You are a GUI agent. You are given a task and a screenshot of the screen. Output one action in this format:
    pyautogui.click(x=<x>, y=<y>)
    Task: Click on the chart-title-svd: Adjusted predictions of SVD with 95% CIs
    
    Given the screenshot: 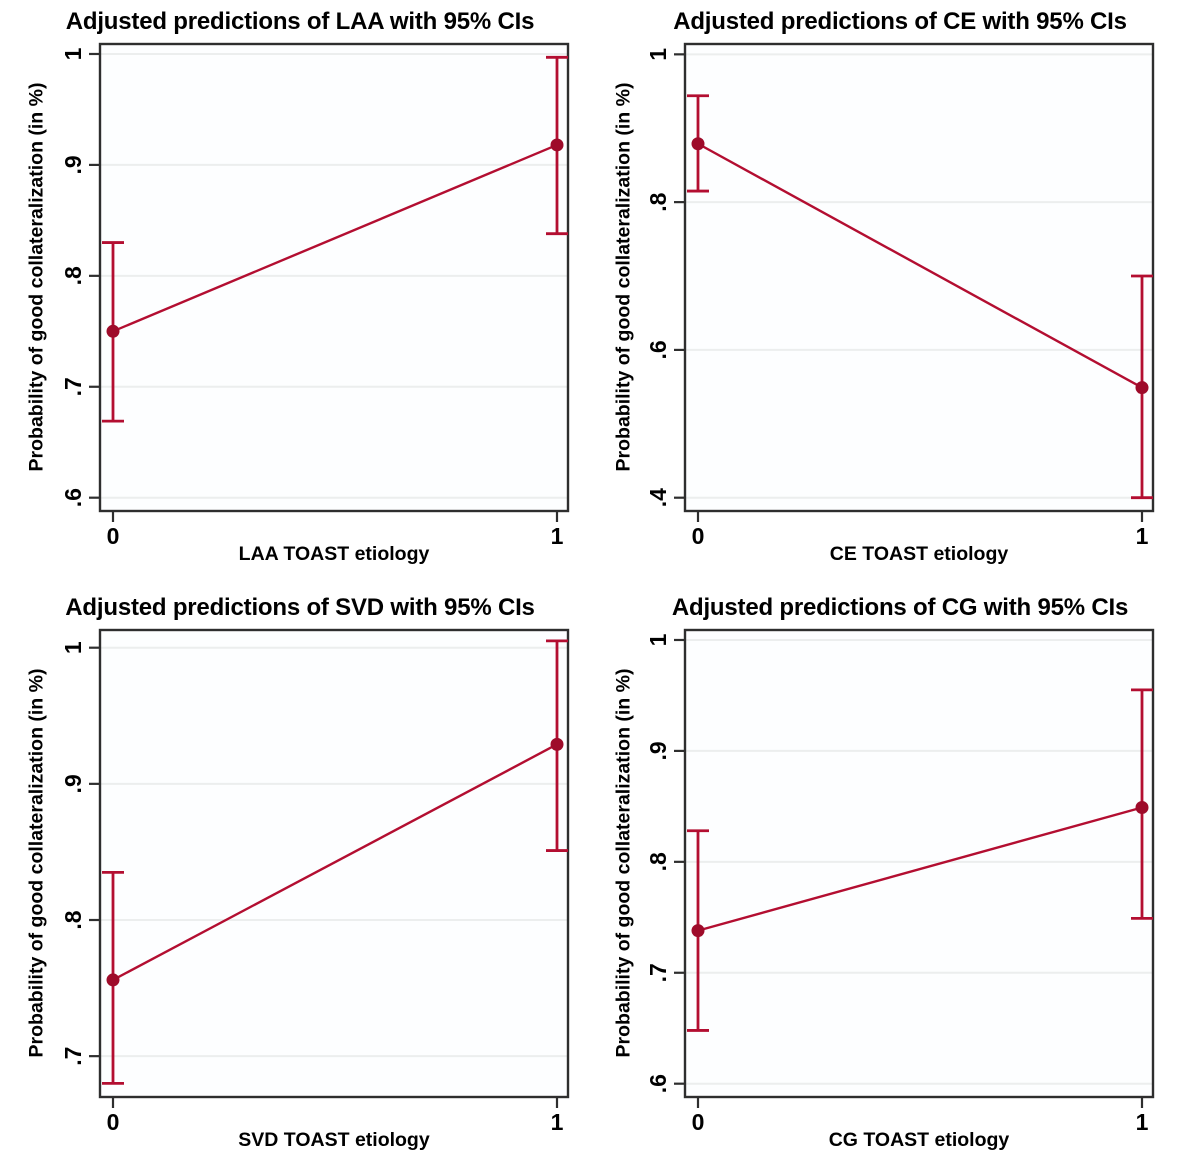 What is the action you would take?
    pyautogui.click(x=300, y=607)
    